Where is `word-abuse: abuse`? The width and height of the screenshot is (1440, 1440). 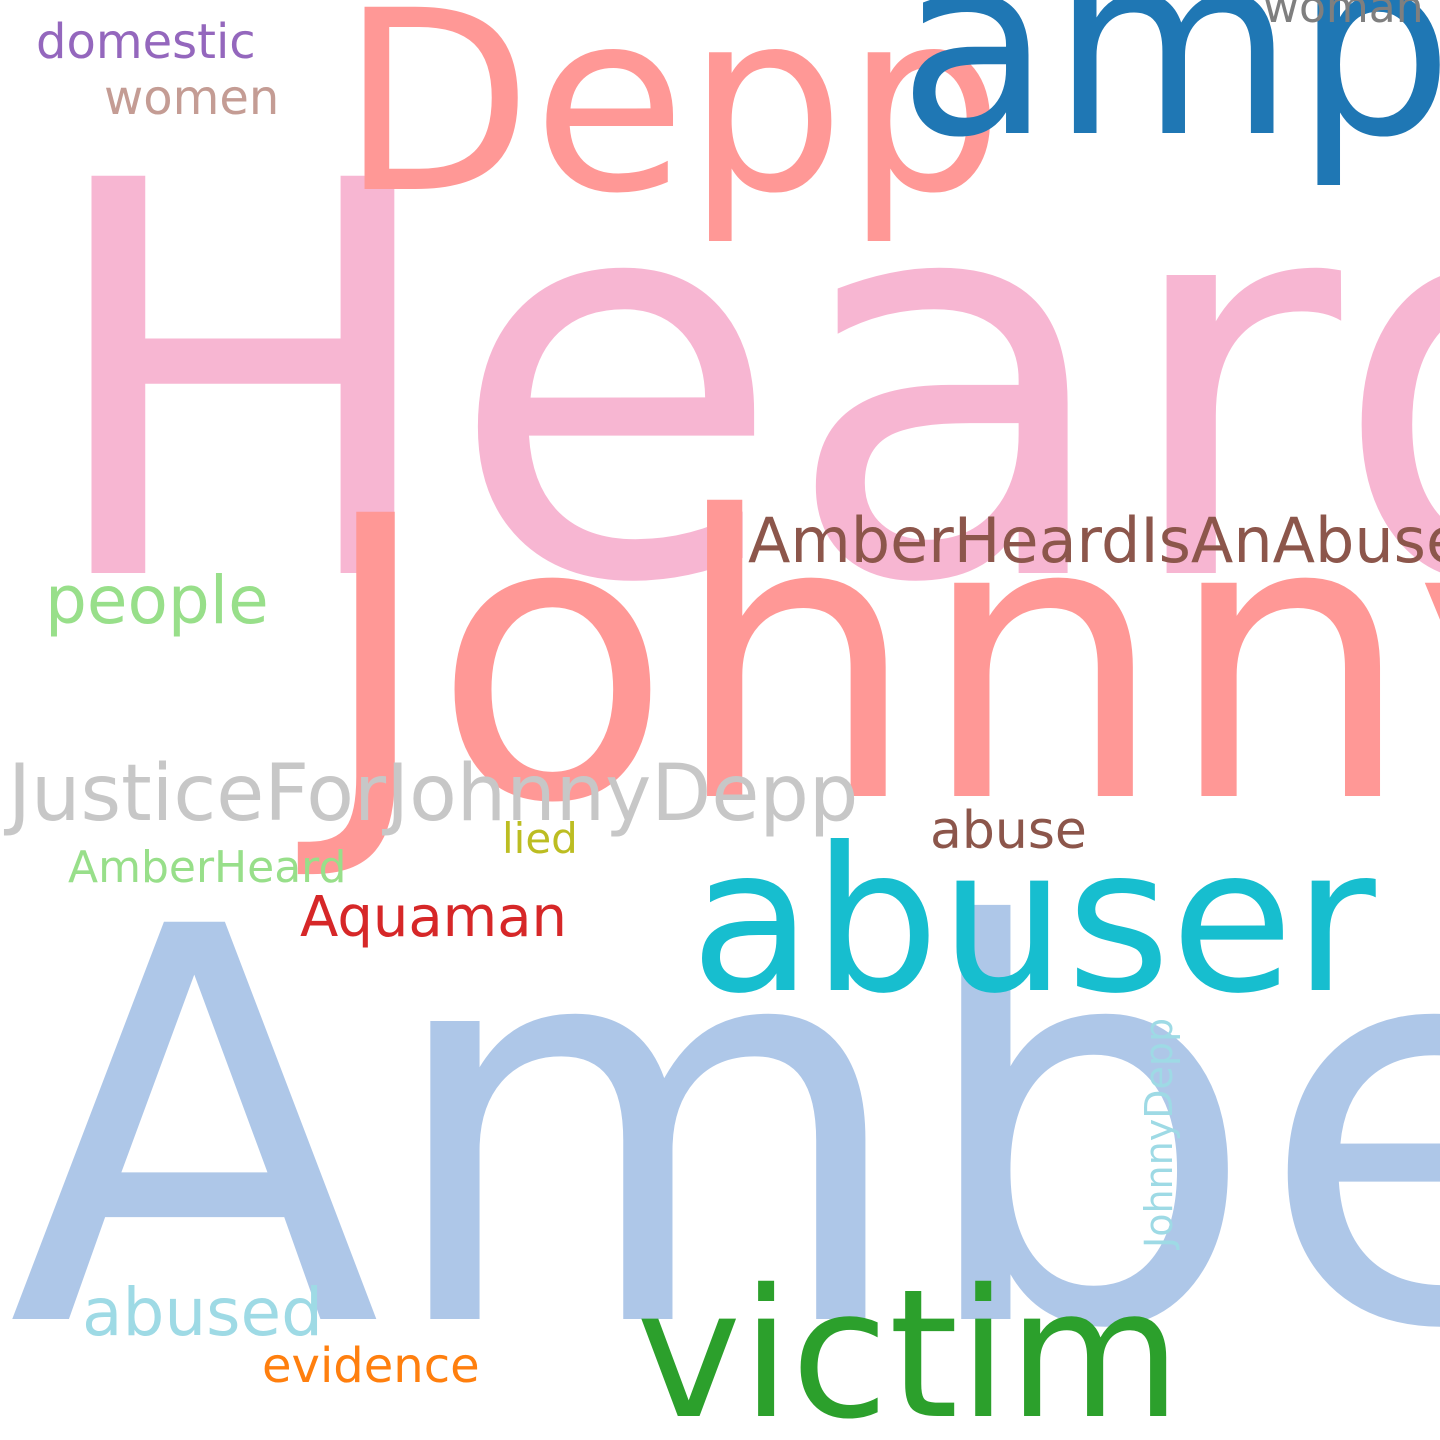
word-abuse: abuse is located at coordinates (1008, 831).